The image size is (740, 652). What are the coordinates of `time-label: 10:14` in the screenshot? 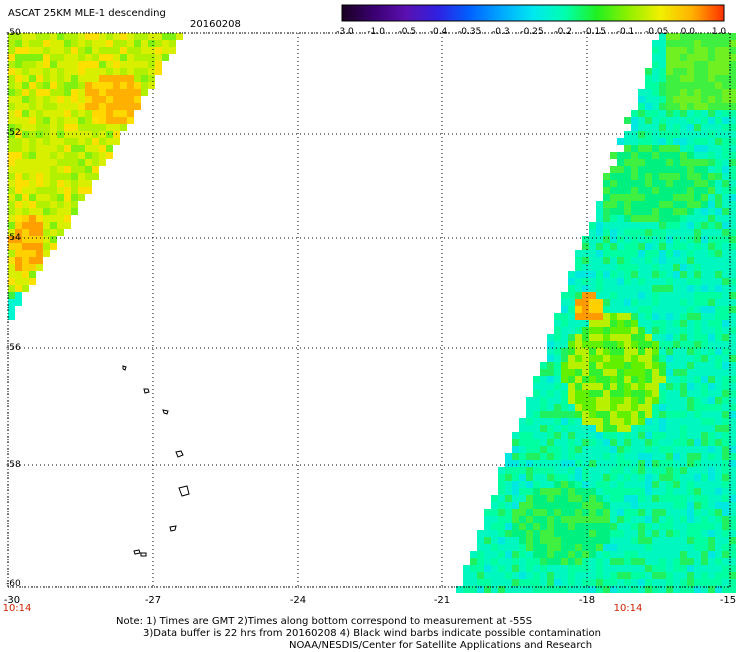 It's located at (17, 608).